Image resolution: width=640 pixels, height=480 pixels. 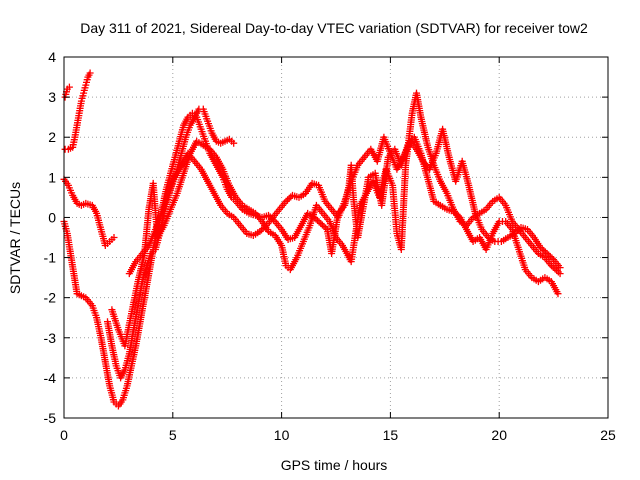 I want to click on y-tick-label: -4, so click(x=50, y=378).